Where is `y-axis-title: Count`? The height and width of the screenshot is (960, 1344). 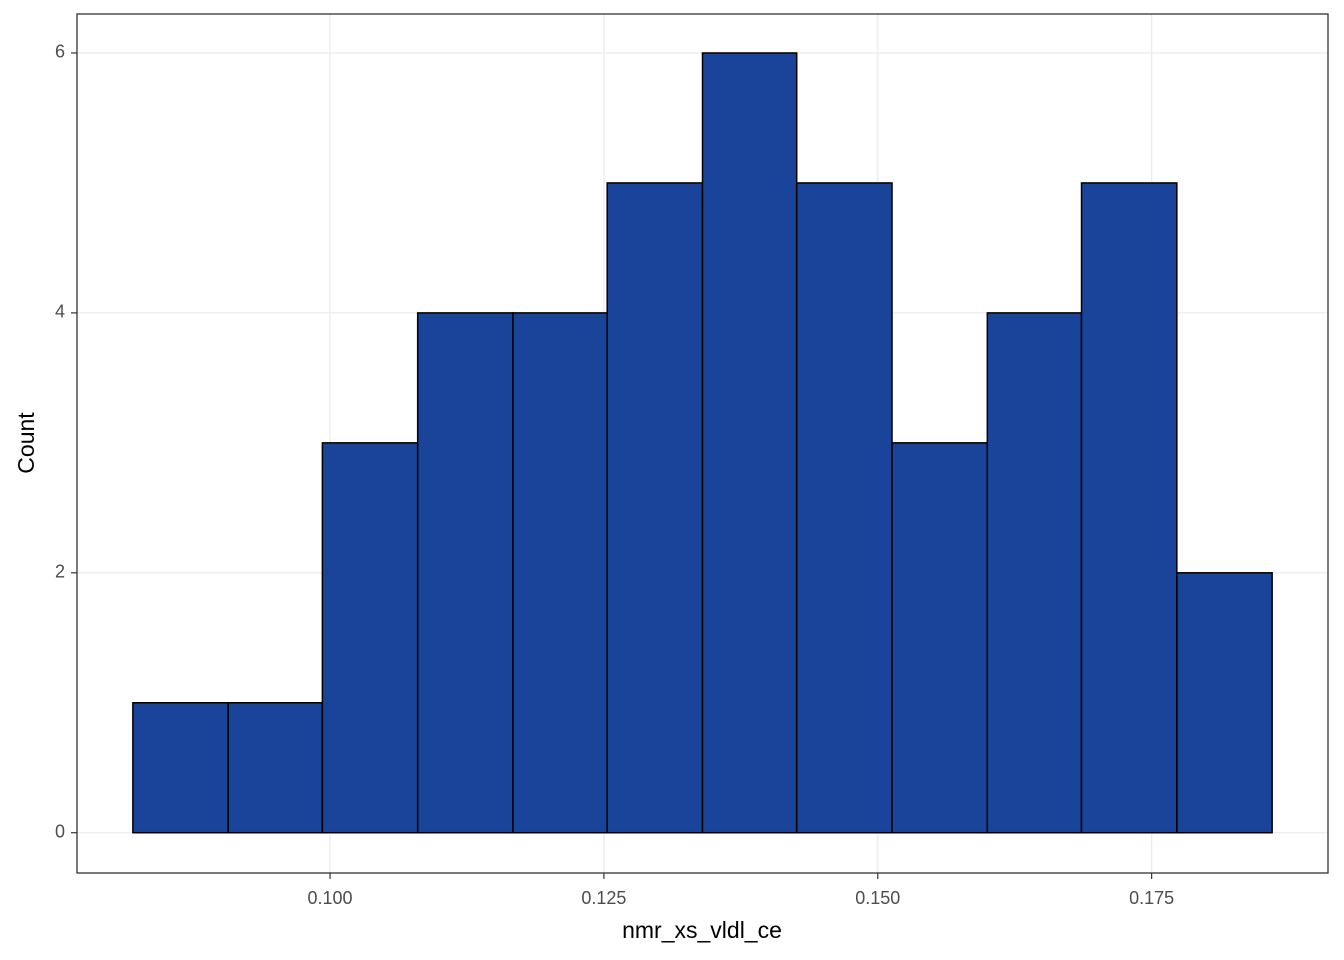
y-axis-title: Count is located at coordinates (26, 443).